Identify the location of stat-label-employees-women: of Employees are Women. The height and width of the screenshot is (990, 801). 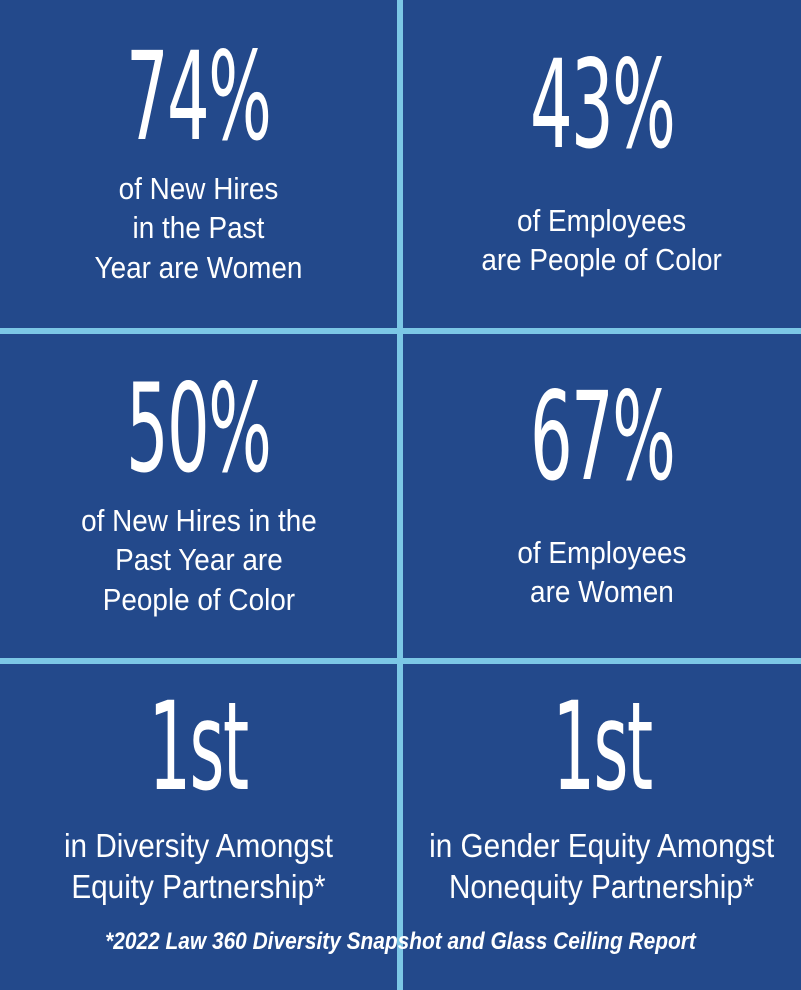
(601, 572).